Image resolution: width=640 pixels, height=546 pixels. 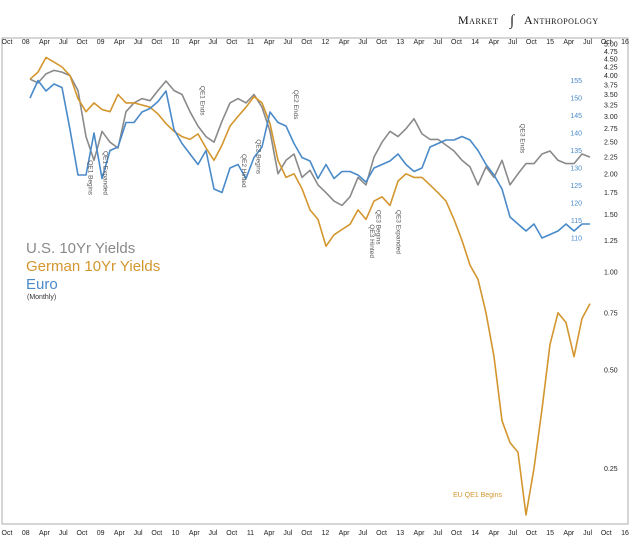 I want to click on y-right-tick-label: 135, so click(x=576, y=151).